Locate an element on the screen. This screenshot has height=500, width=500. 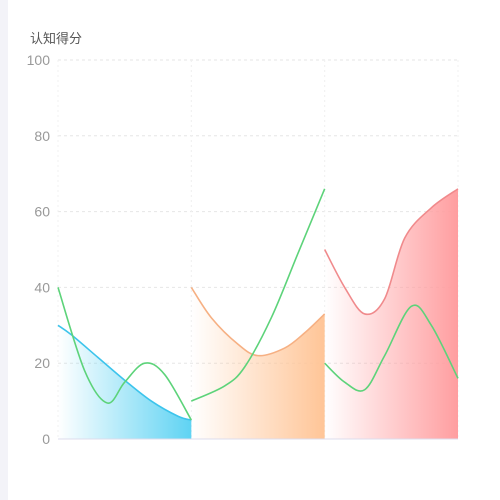
y-tick-label-5: 100 is located at coordinates (39, 60).